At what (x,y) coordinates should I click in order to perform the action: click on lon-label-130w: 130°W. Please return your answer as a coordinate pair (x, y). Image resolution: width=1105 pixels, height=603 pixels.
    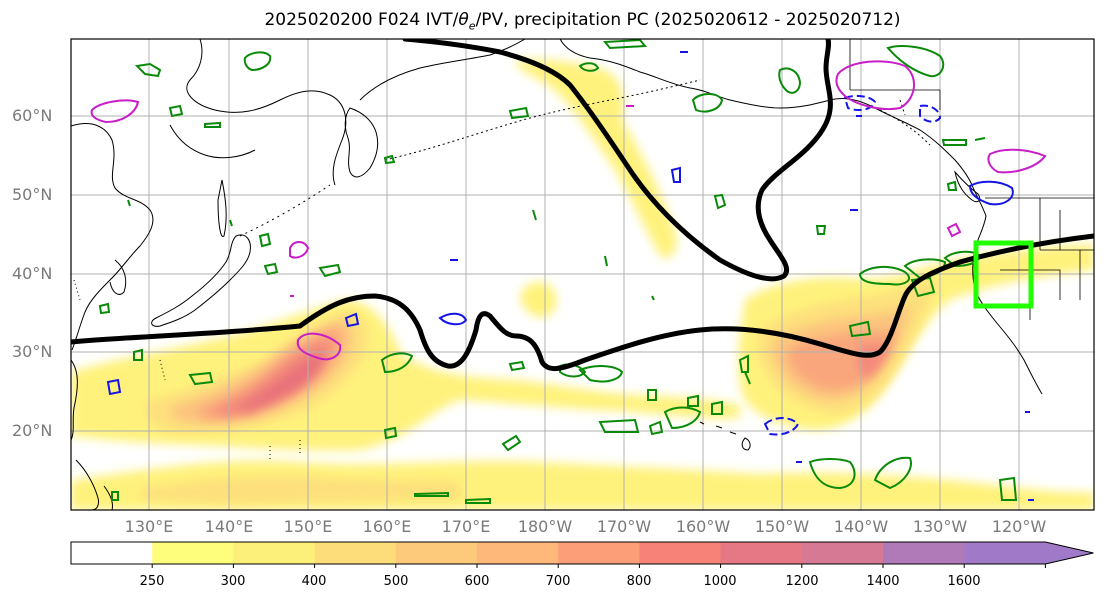
    Looking at the image, I should click on (940, 526).